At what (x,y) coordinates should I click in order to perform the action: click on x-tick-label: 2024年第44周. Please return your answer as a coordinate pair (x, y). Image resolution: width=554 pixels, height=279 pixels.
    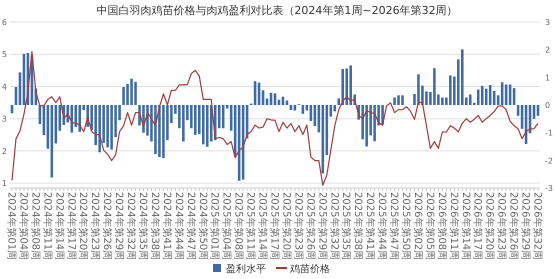
    Looking at the image, I should click on (178, 226).